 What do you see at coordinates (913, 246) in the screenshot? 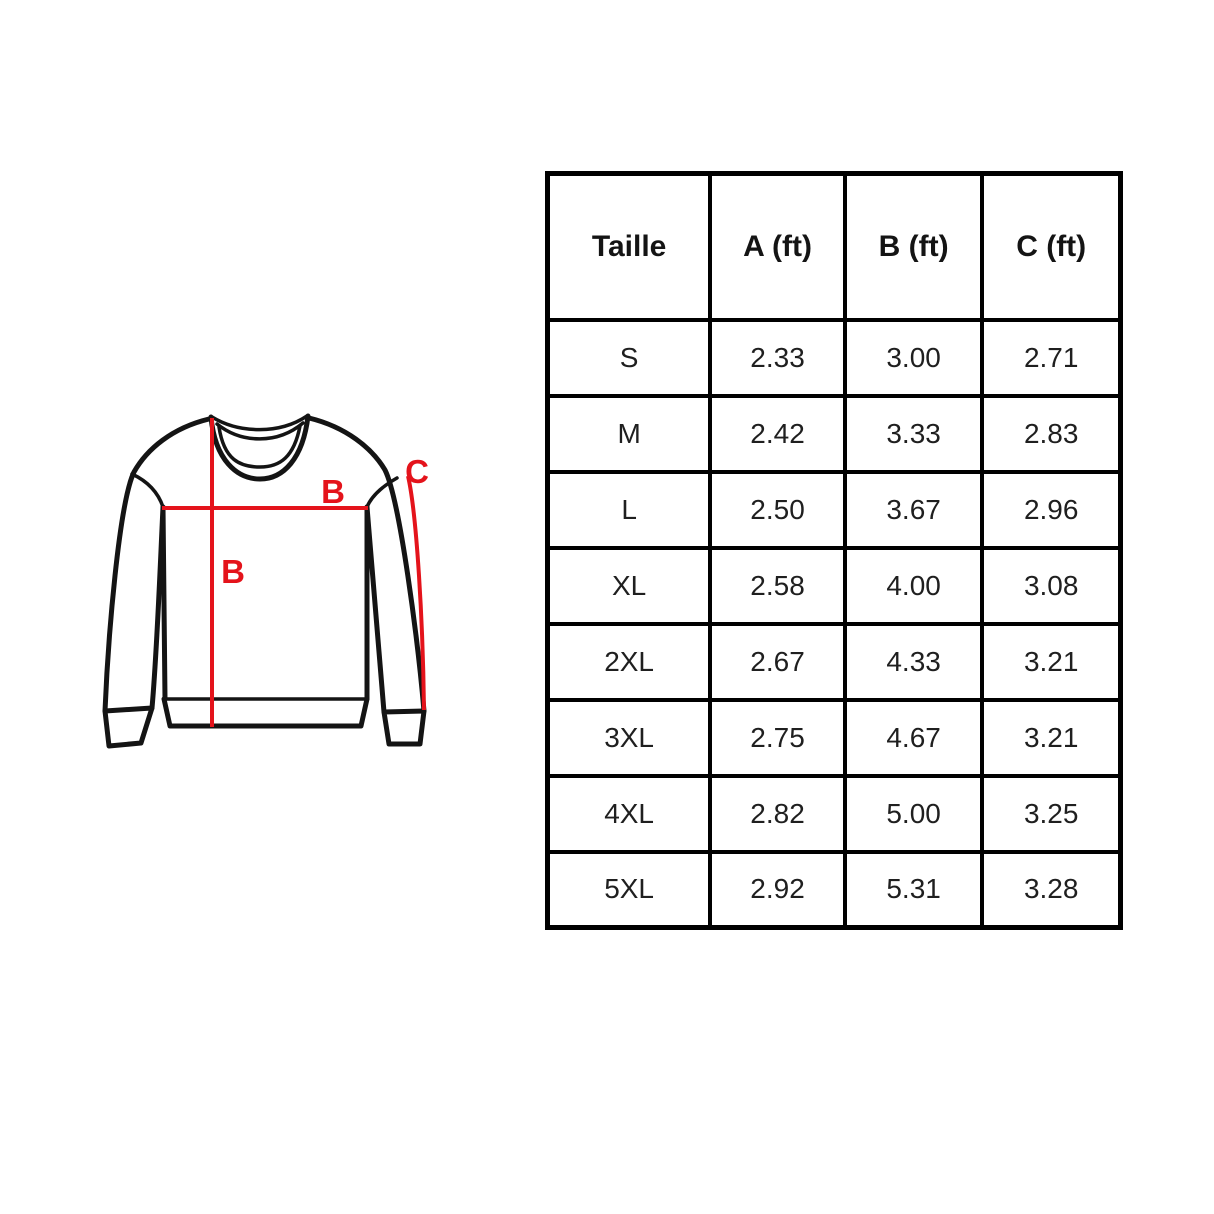
I see `header-b-ft: B (ft)` at bounding box center [913, 246].